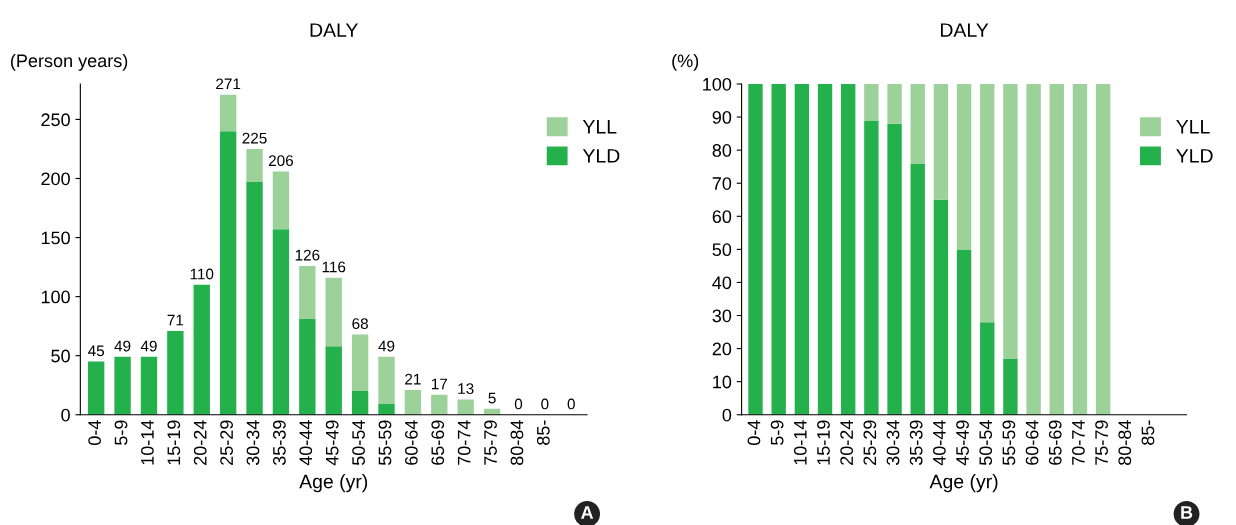 The width and height of the screenshot is (1236, 525). What do you see at coordinates (175, 320) in the screenshot?
I see `total-label: 71` at bounding box center [175, 320].